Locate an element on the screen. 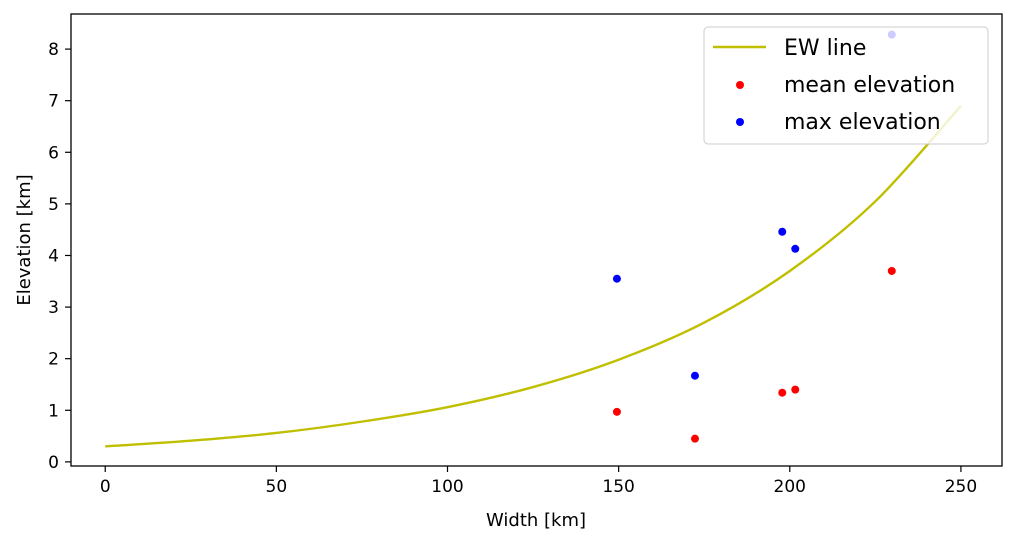 This screenshot has width=1016, height=545. y-tick-label: 2 is located at coordinates (53, 360).